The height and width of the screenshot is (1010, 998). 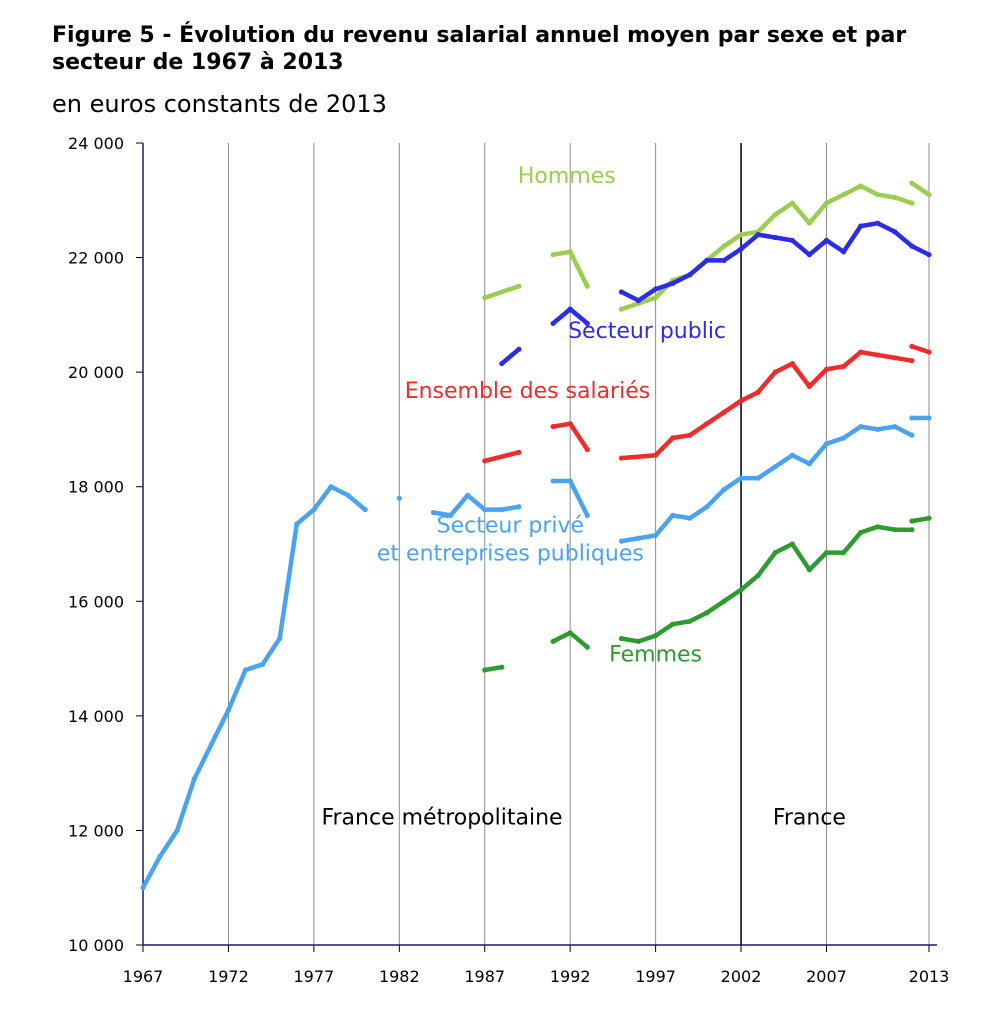 What do you see at coordinates (528, 391) in the screenshot?
I see `series-label: Ensemble des salariés` at bounding box center [528, 391].